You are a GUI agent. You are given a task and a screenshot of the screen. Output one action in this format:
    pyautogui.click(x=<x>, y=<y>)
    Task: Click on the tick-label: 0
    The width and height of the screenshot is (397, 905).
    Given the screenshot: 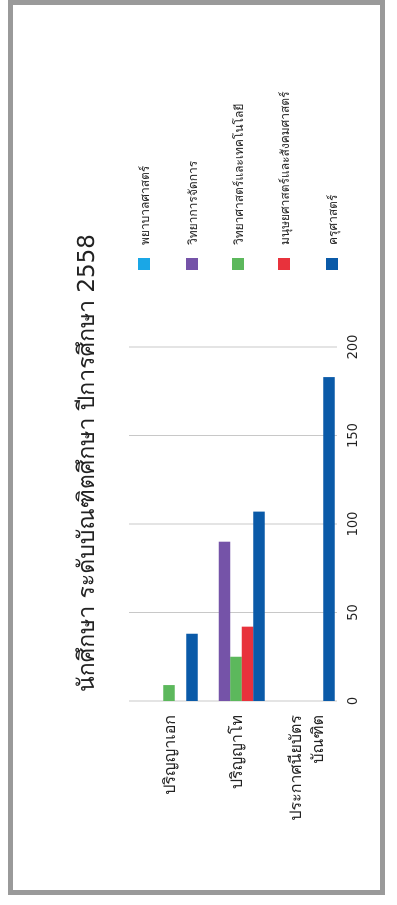 What is the action you would take?
    pyautogui.click(x=353, y=701)
    